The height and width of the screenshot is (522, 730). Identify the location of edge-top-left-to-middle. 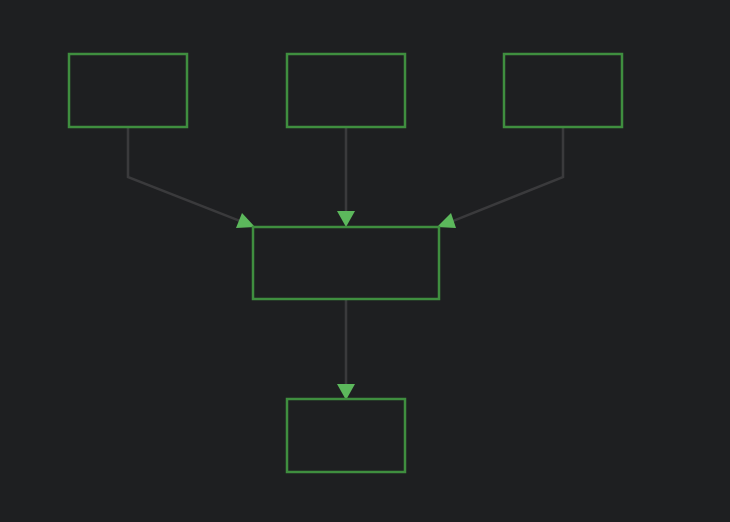
(190, 177).